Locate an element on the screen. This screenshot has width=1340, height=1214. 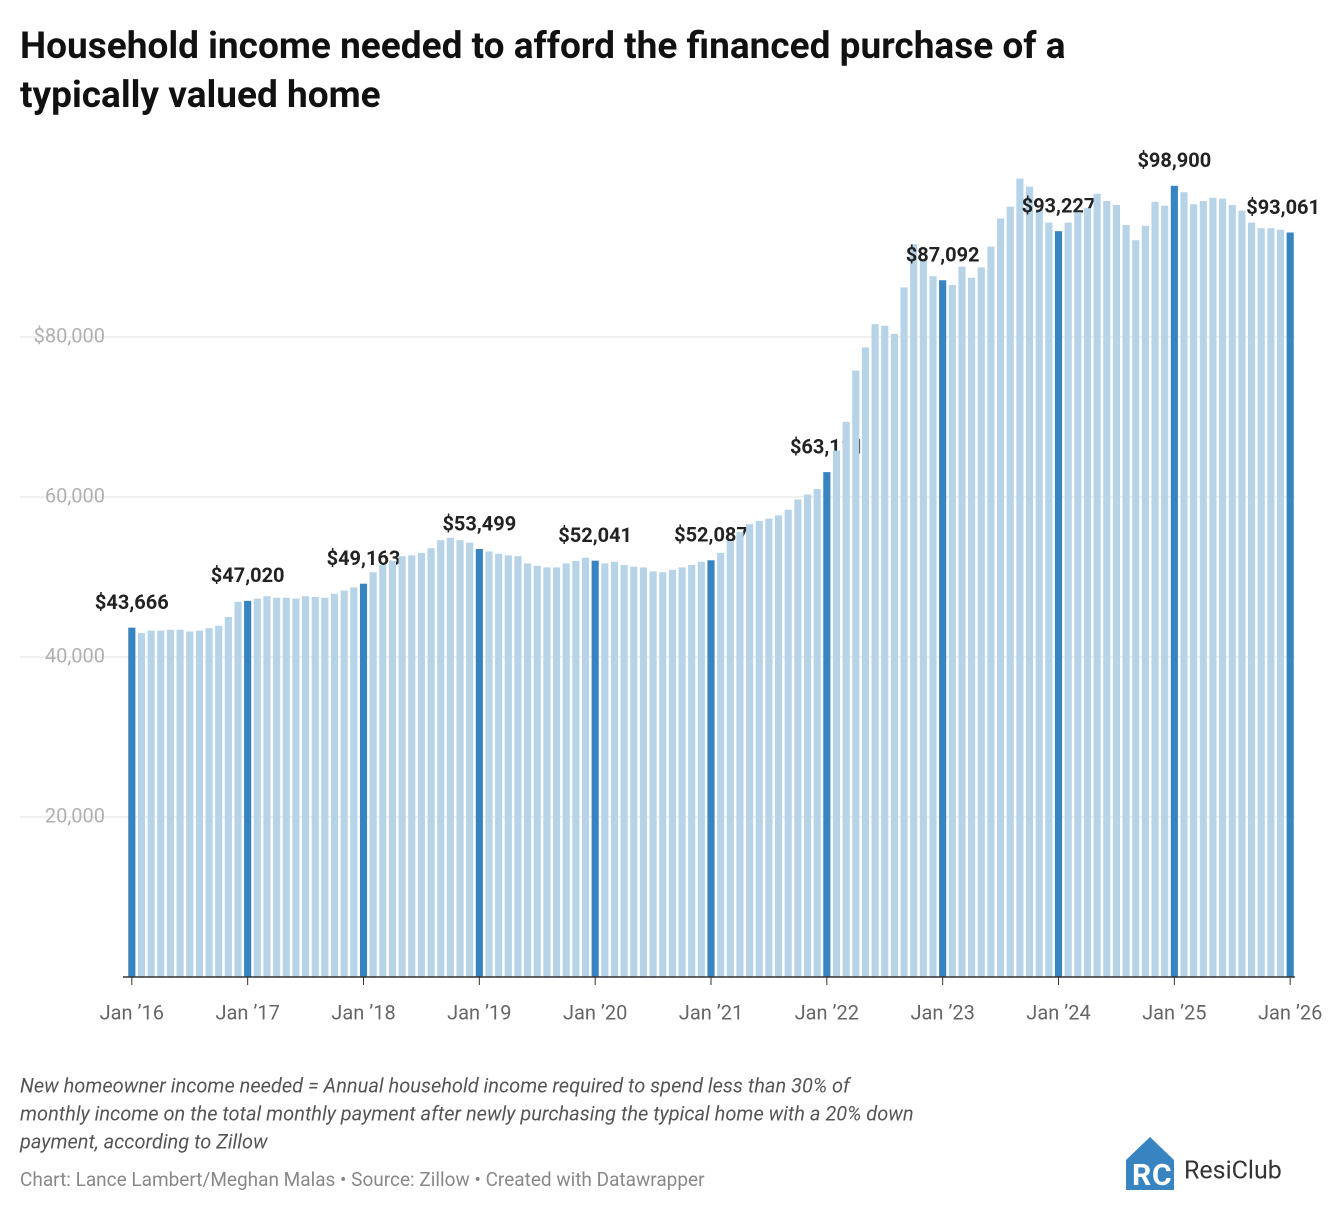
x-tick-label: Jan ’25 is located at coordinates (1174, 1012).